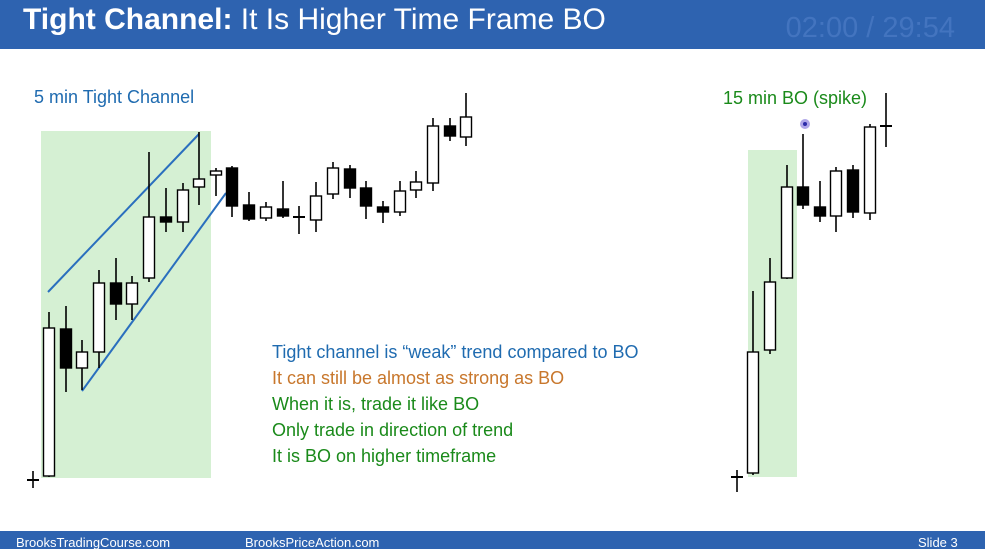 This screenshot has width=985, height=550. I want to click on title-rest: It Is Higher Time Frame BO, so click(419, 19).